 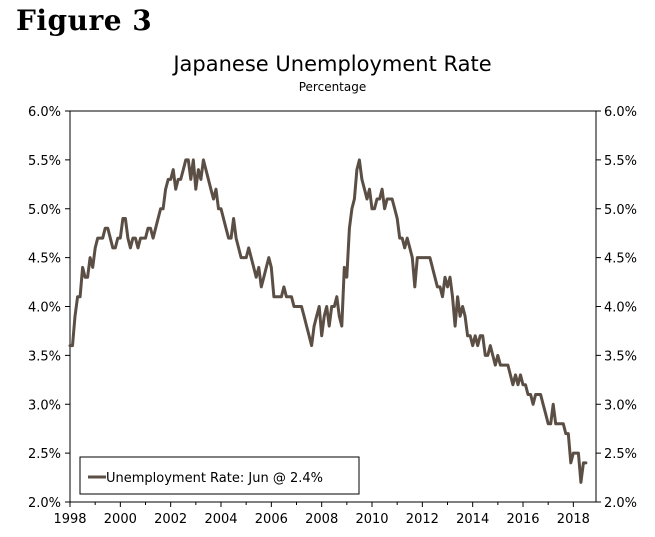 What do you see at coordinates (170, 519) in the screenshot?
I see `x-tick-label: 2002` at bounding box center [170, 519].